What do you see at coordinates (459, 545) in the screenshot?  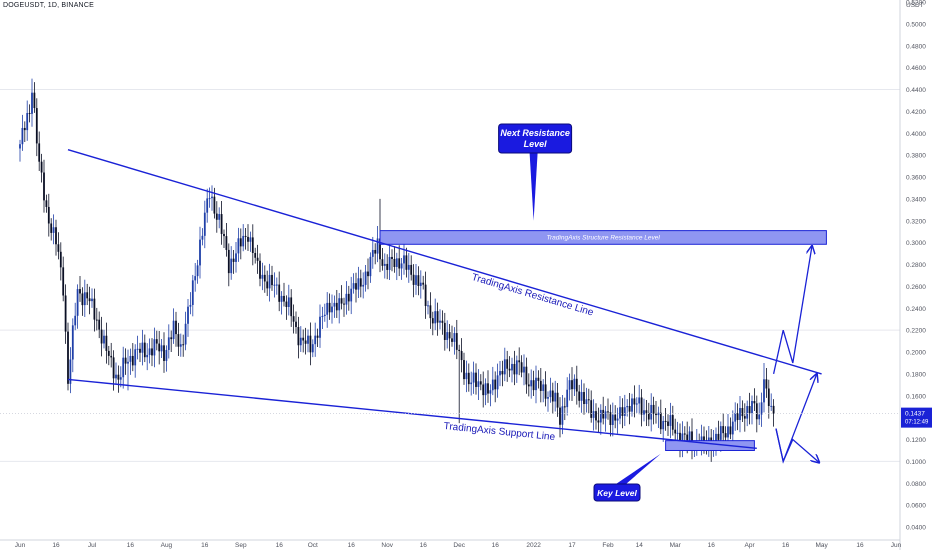 I see `x-tick-label: Dec` at bounding box center [459, 545].